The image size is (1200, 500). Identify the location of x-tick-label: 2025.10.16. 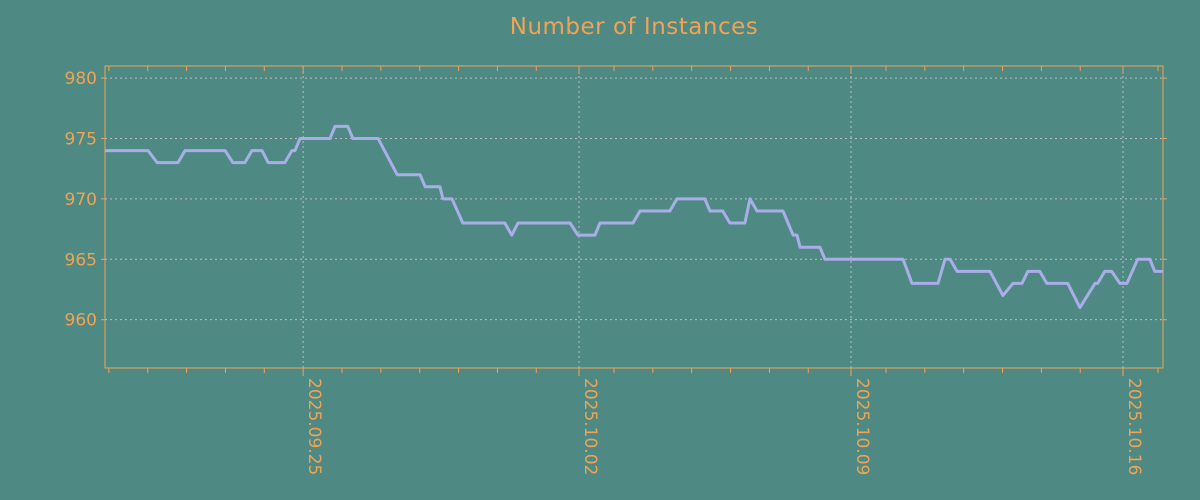
(1134, 426).